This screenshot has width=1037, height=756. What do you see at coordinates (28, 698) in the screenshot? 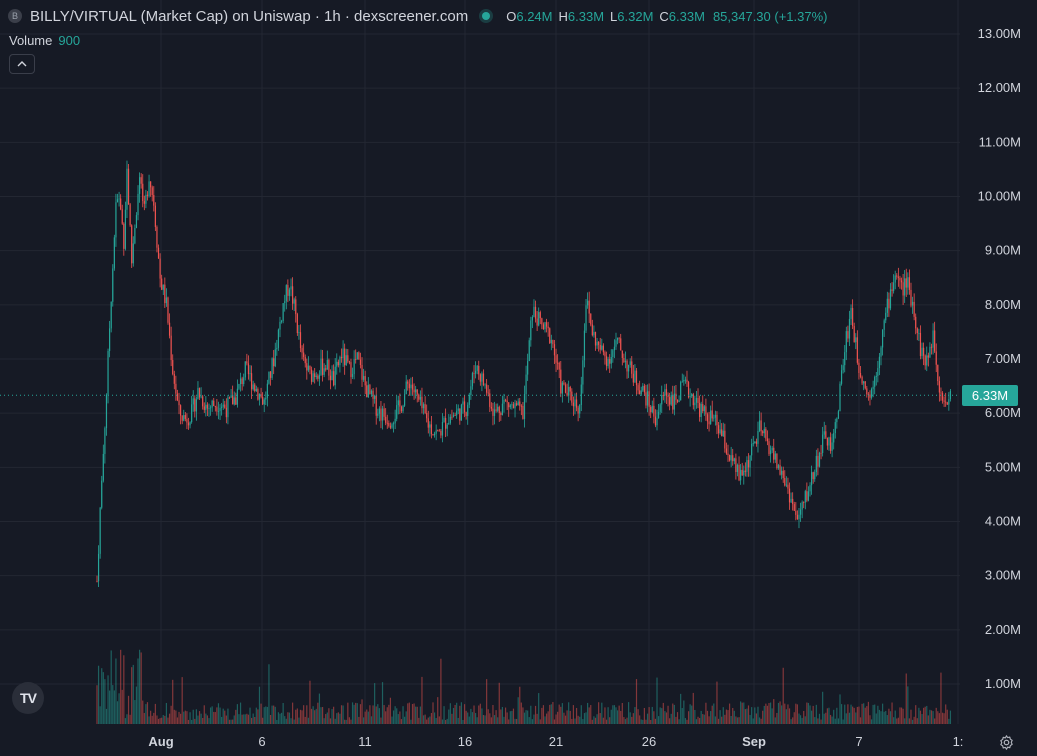
I see `tradingview-logo: TV` at bounding box center [28, 698].